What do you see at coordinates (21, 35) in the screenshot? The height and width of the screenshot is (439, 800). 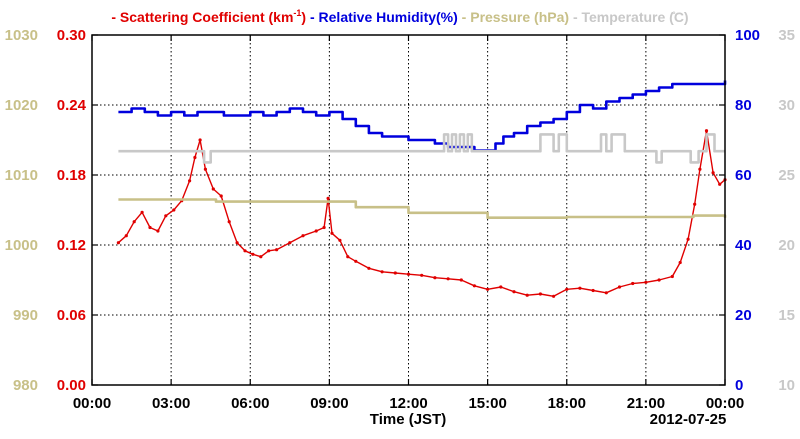 I see `y-tick-label-pressure: 1030` at bounding box center [21, 35].